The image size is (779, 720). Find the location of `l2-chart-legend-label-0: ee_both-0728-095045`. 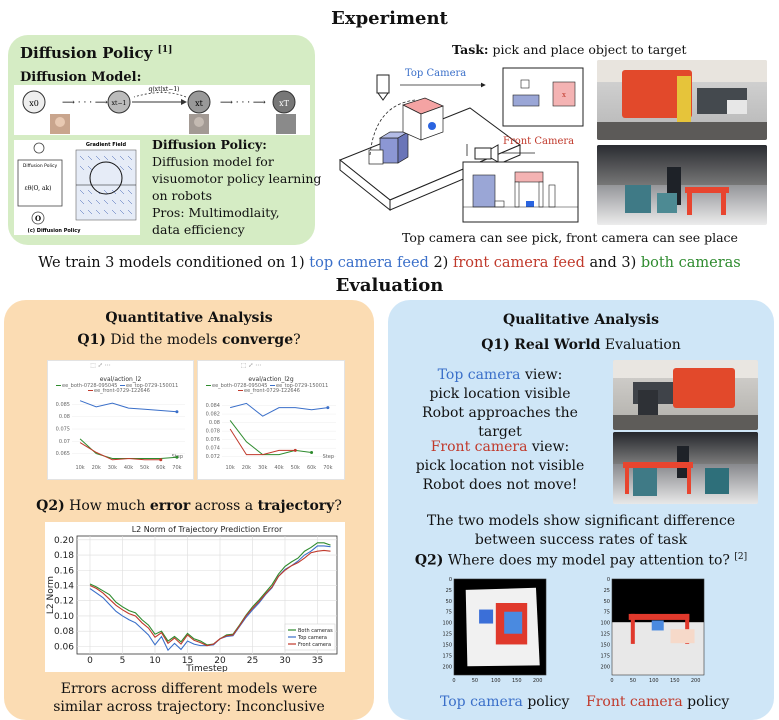

l2-chart-legend-label-0: ee_both-0728-095045 is located at coordinates (89, 386).